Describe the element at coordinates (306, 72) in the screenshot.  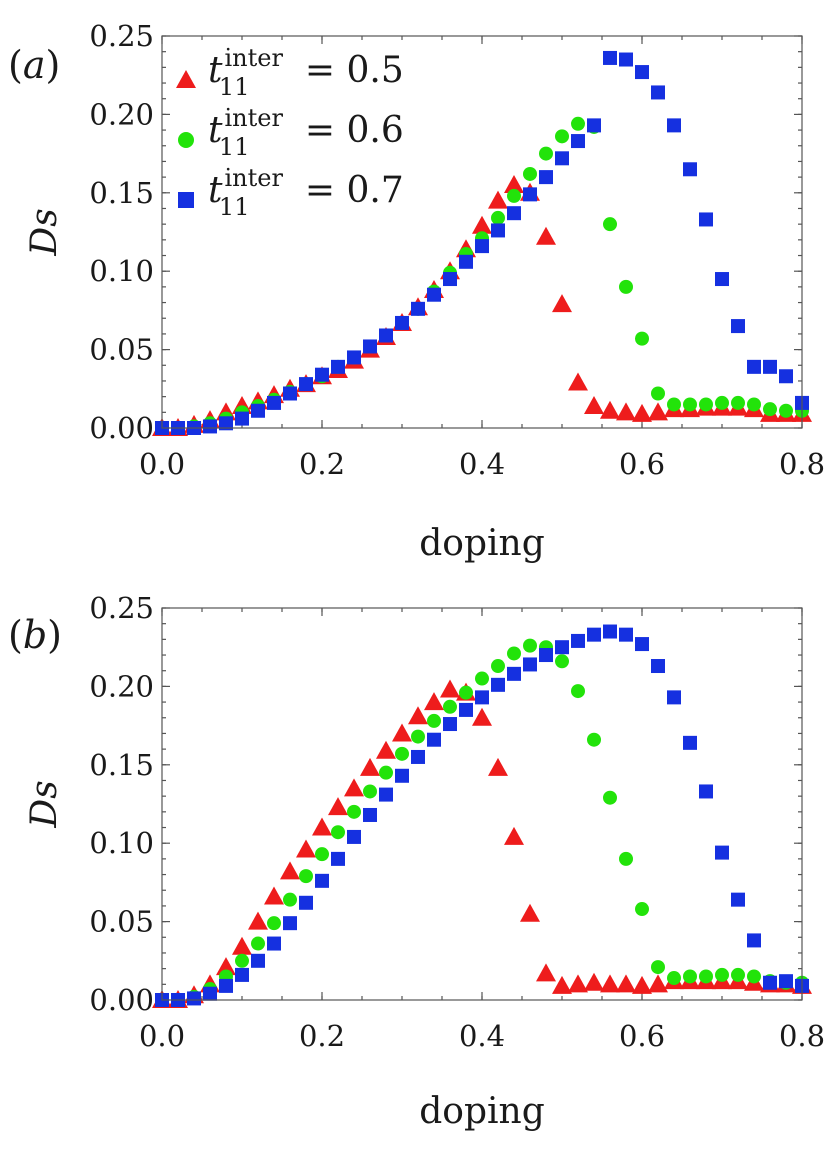
I see `legend-label-0: tinter 11 = 0.5` at that location.